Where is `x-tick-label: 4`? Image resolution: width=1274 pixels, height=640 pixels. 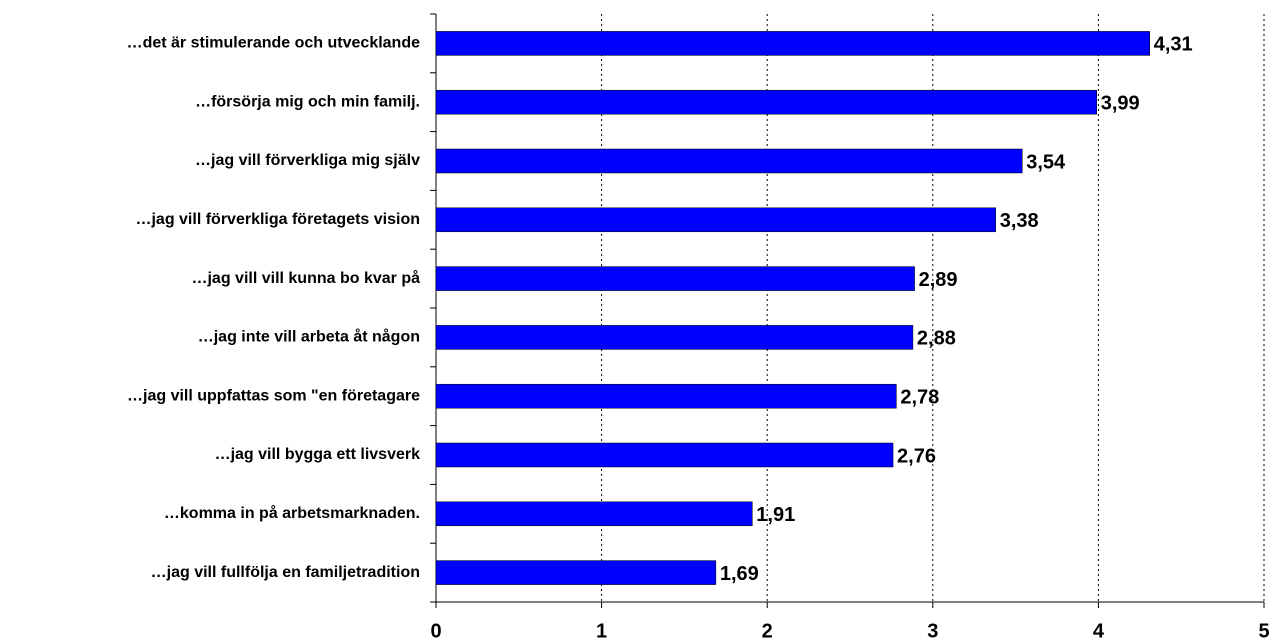 x-tick-label: 4 is located at coordinates (1099, 630).